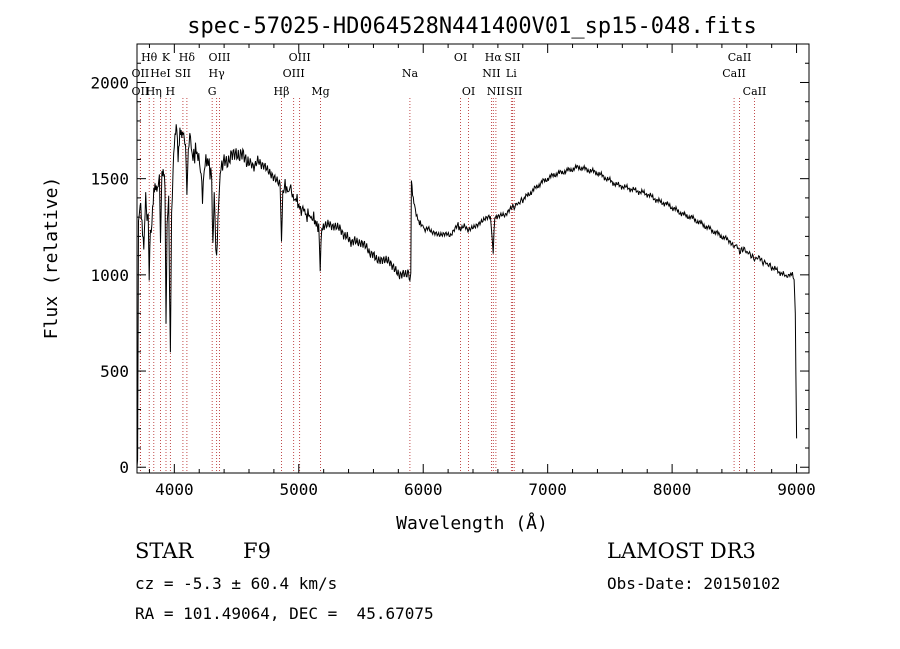  I want to click on marker-label-21: NII, so click(496, 91).